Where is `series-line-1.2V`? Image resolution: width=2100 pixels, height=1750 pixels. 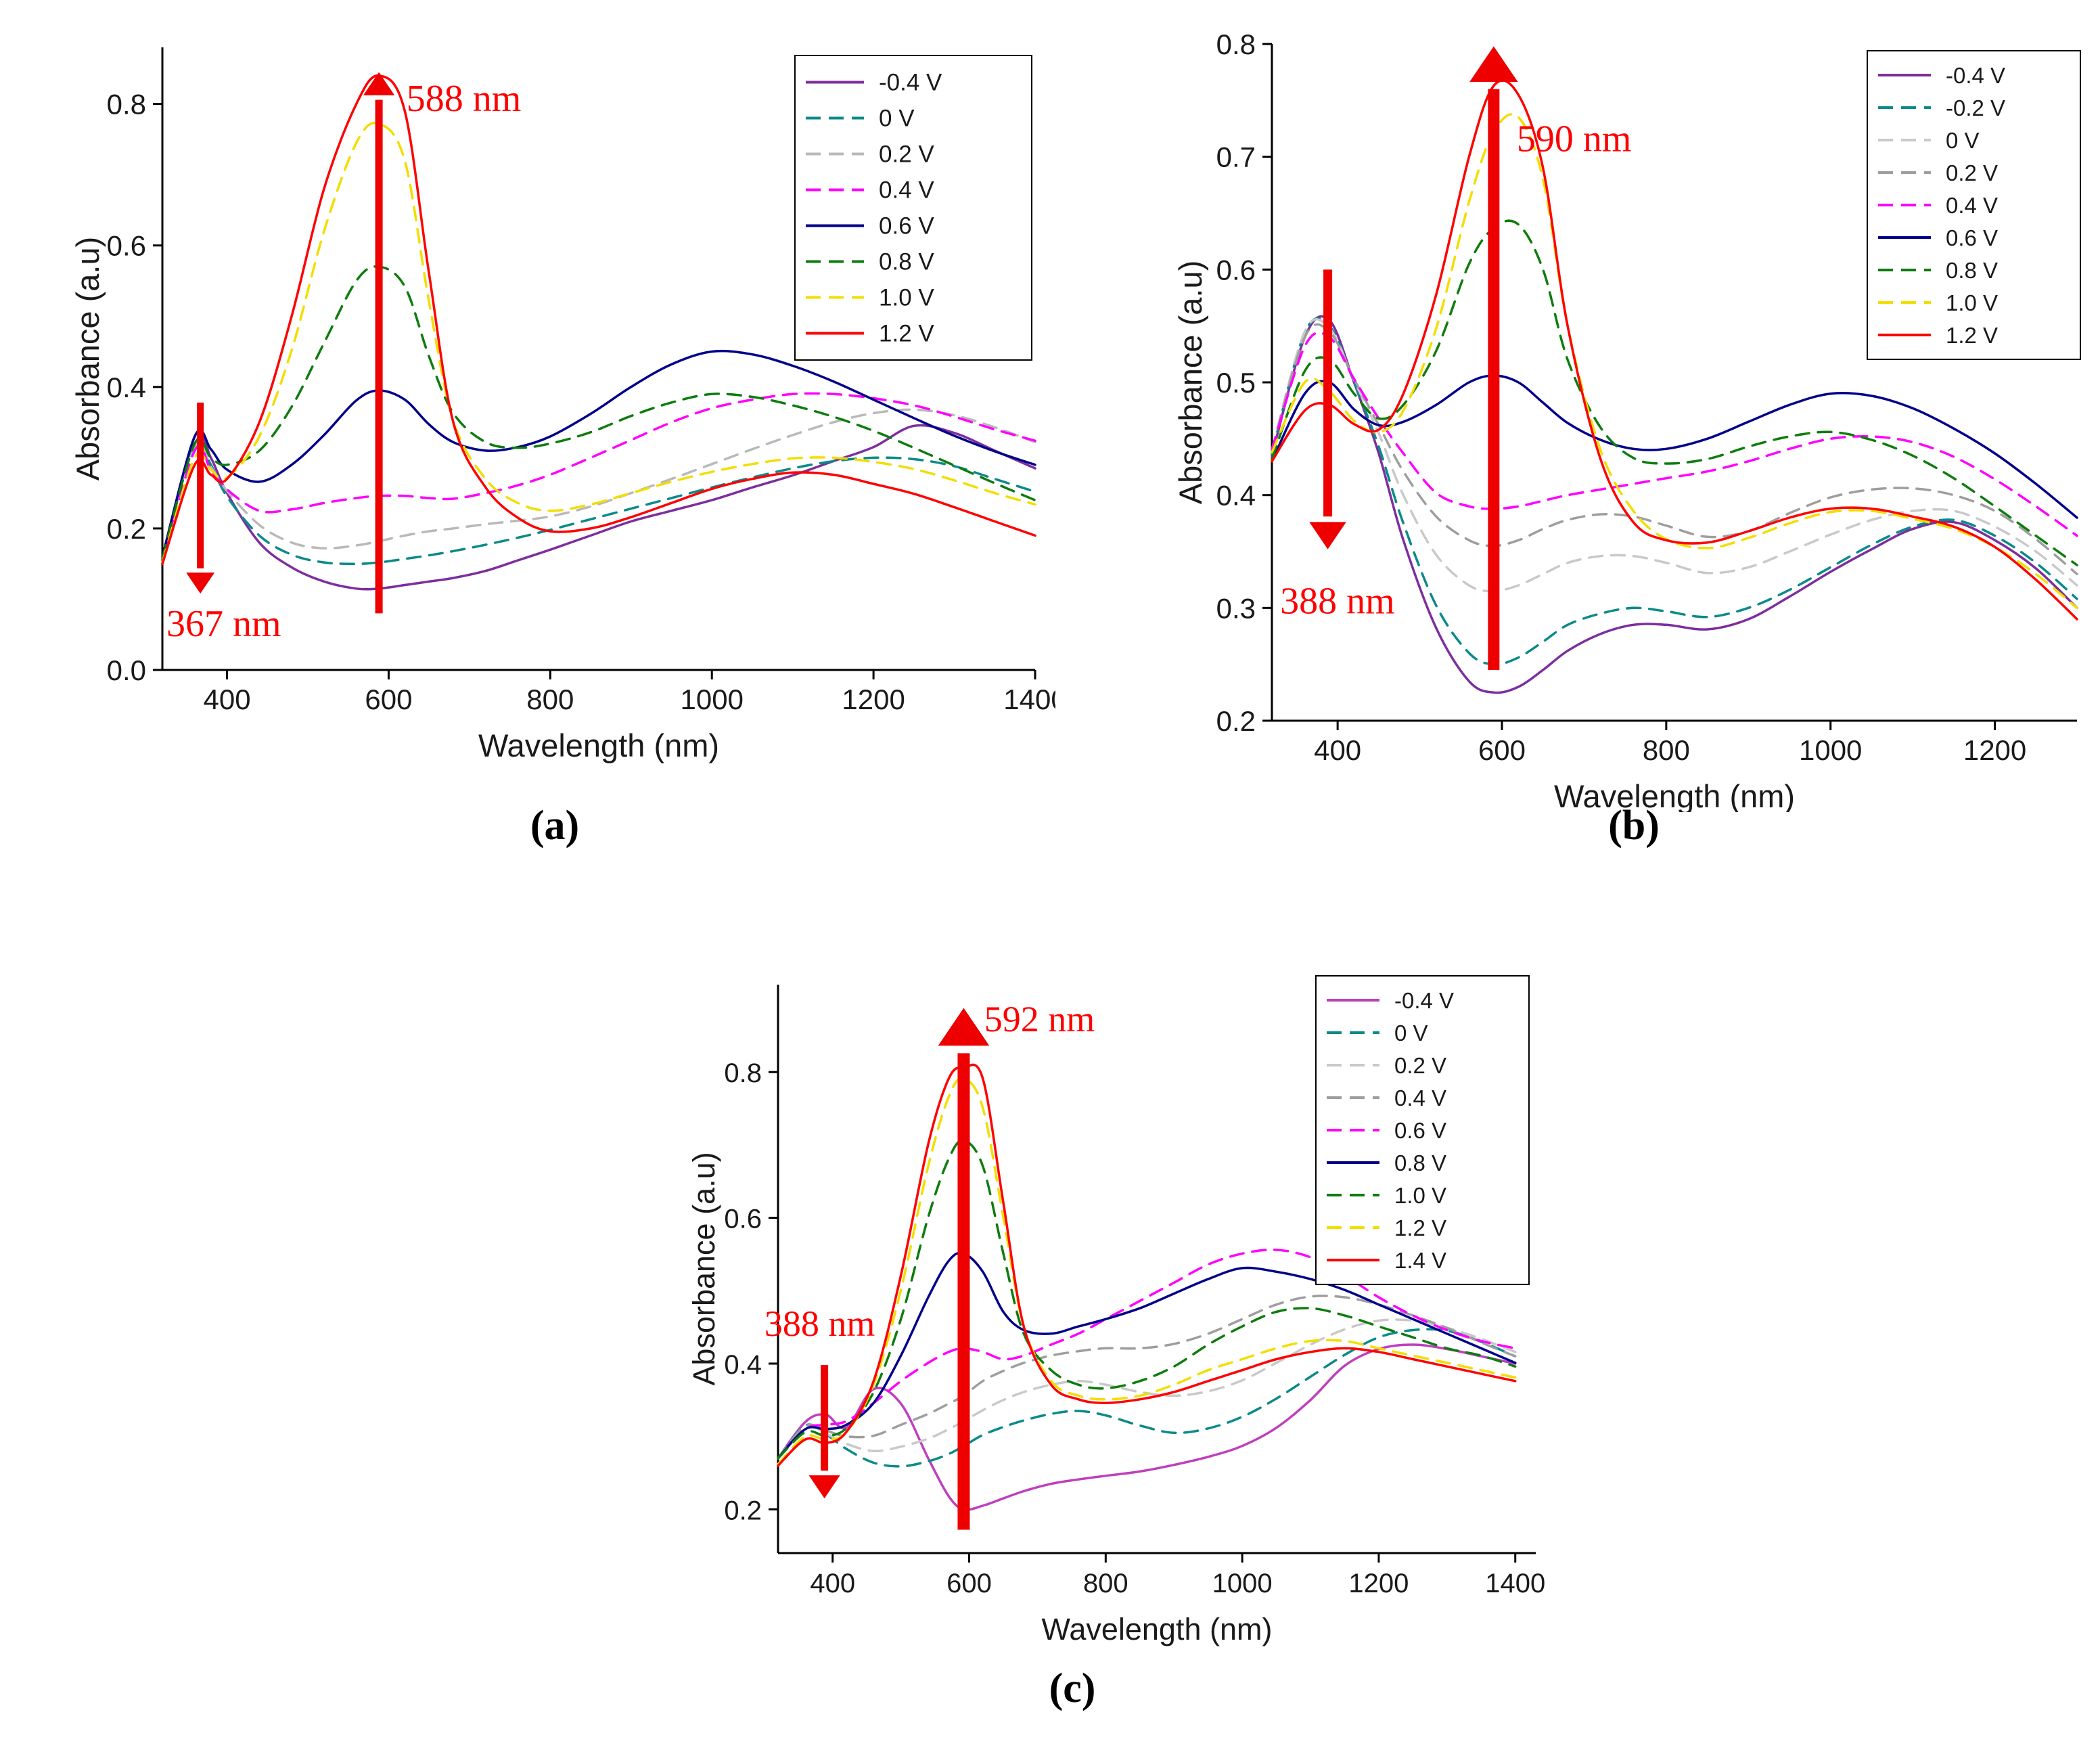
series-line-1.2V is located at coordinates (1675, 350).